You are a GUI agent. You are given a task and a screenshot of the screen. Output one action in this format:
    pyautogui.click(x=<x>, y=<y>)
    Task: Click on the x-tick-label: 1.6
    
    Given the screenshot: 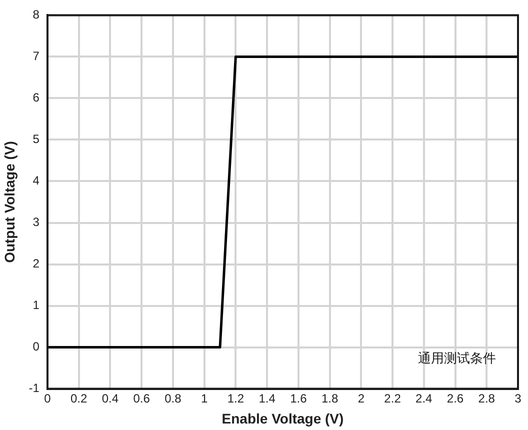 What is the action you would take?
    pyautogui.click(x=299, y=398)
    